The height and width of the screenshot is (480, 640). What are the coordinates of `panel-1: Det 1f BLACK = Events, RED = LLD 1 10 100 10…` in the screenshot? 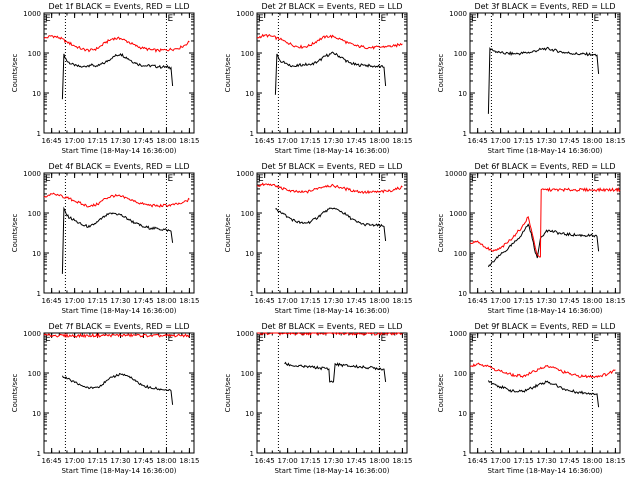 It's located at (105, 78).